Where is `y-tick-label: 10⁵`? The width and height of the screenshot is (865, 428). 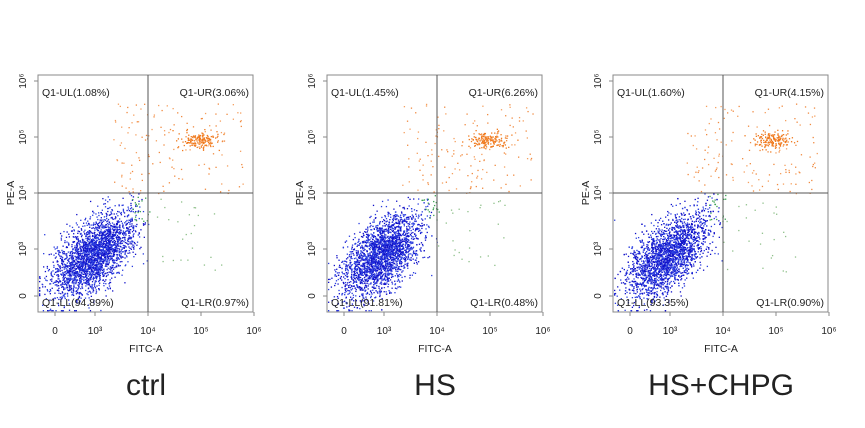
y-tick-label: 10⁵ is located at coordinates (23, 136).